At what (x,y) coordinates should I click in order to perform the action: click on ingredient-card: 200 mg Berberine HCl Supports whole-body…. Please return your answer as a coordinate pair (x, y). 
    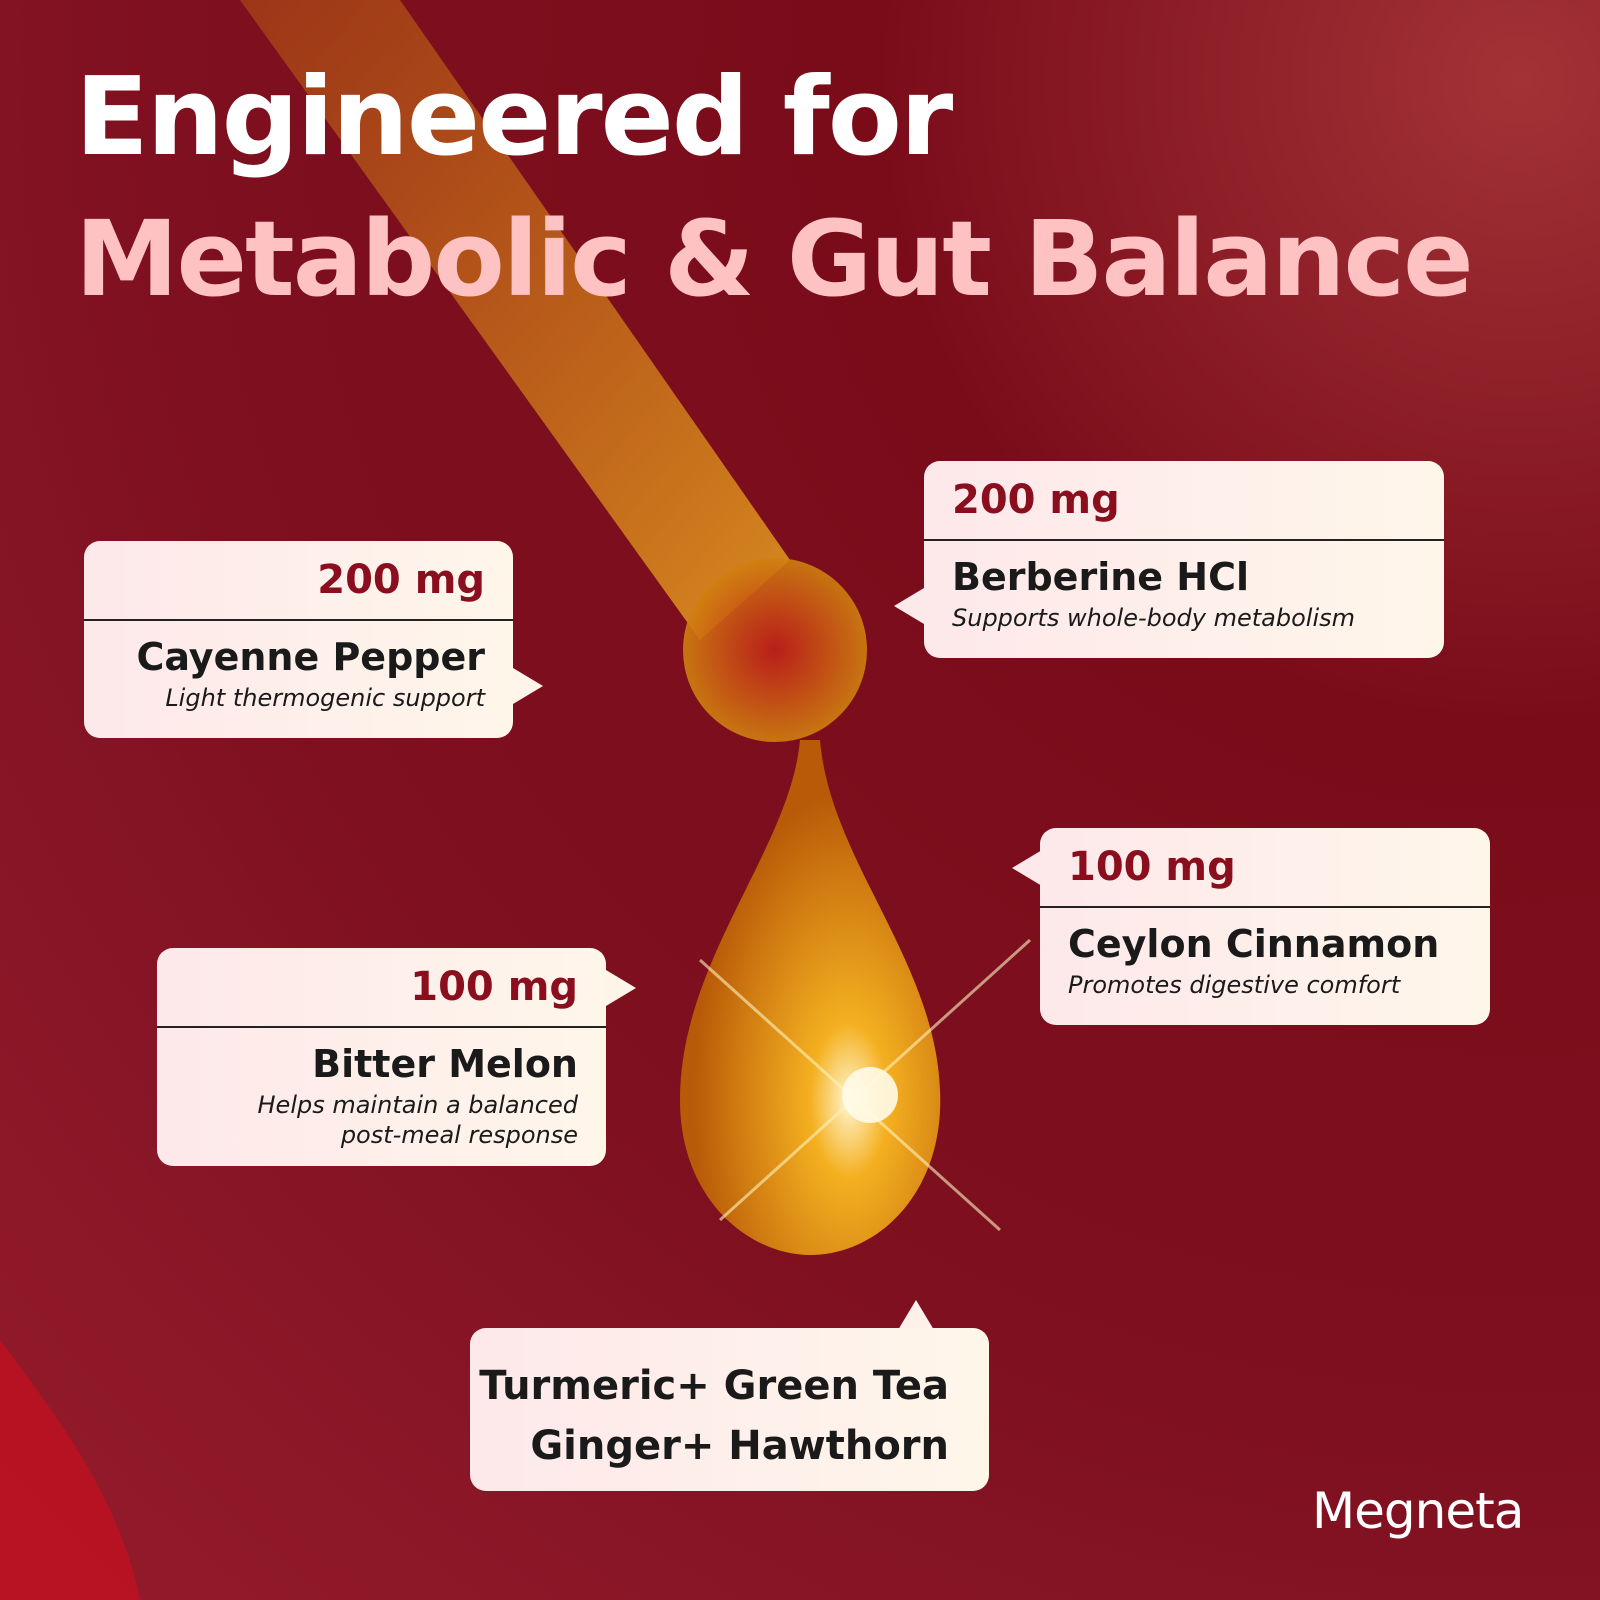
    Looking at the image, I should click on (1184, 559).